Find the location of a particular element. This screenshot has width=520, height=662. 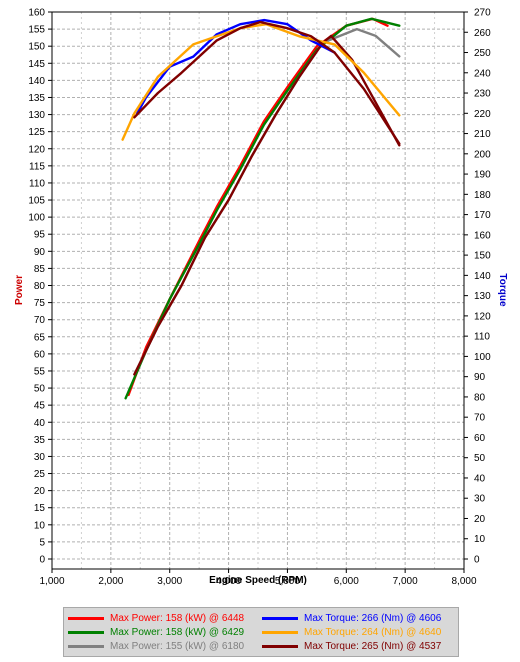

left-tick-label: 0 is located at coordinates (42, 560).